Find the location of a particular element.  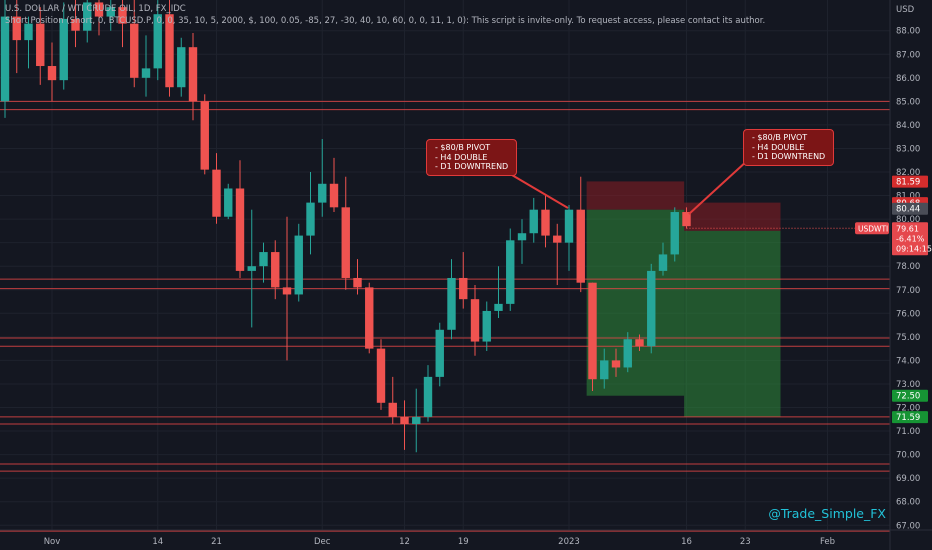

x-tick-label: 21 is located at coordinates (216, 542).